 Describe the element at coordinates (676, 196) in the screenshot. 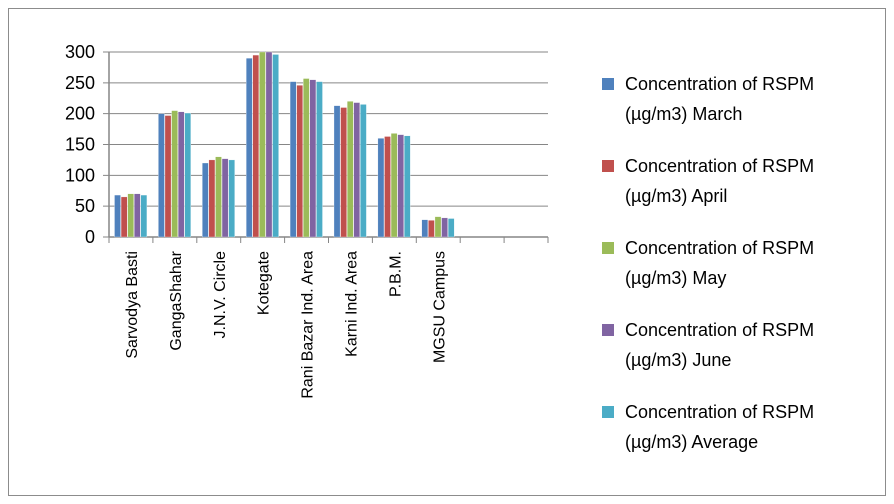

I see `legend-label: (µg/m3) April` at that location.